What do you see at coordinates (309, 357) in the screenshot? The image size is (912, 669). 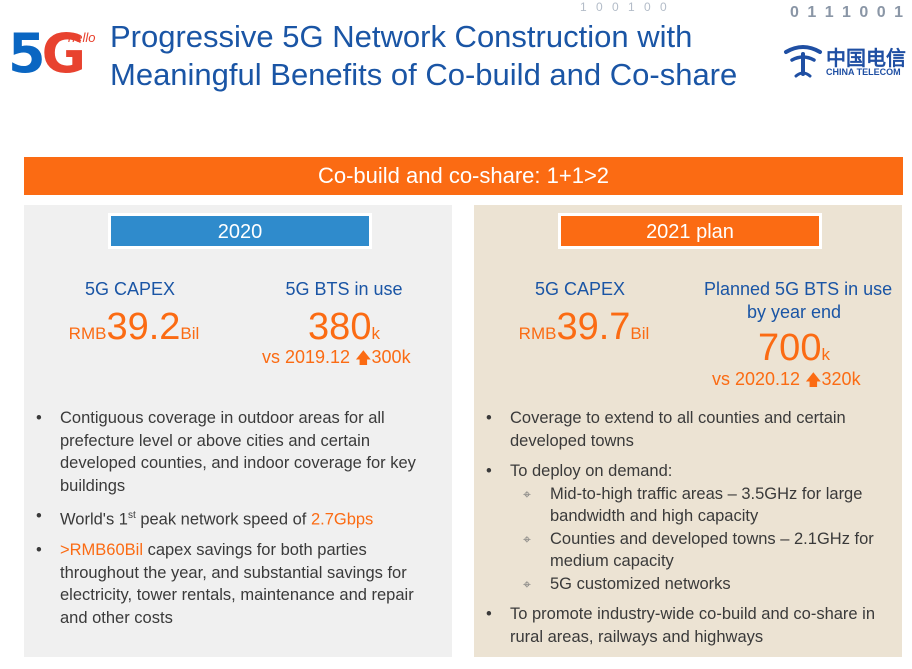 I see `bts-delta-prefix: vs 2019.12` at bounding box center [309, 357].